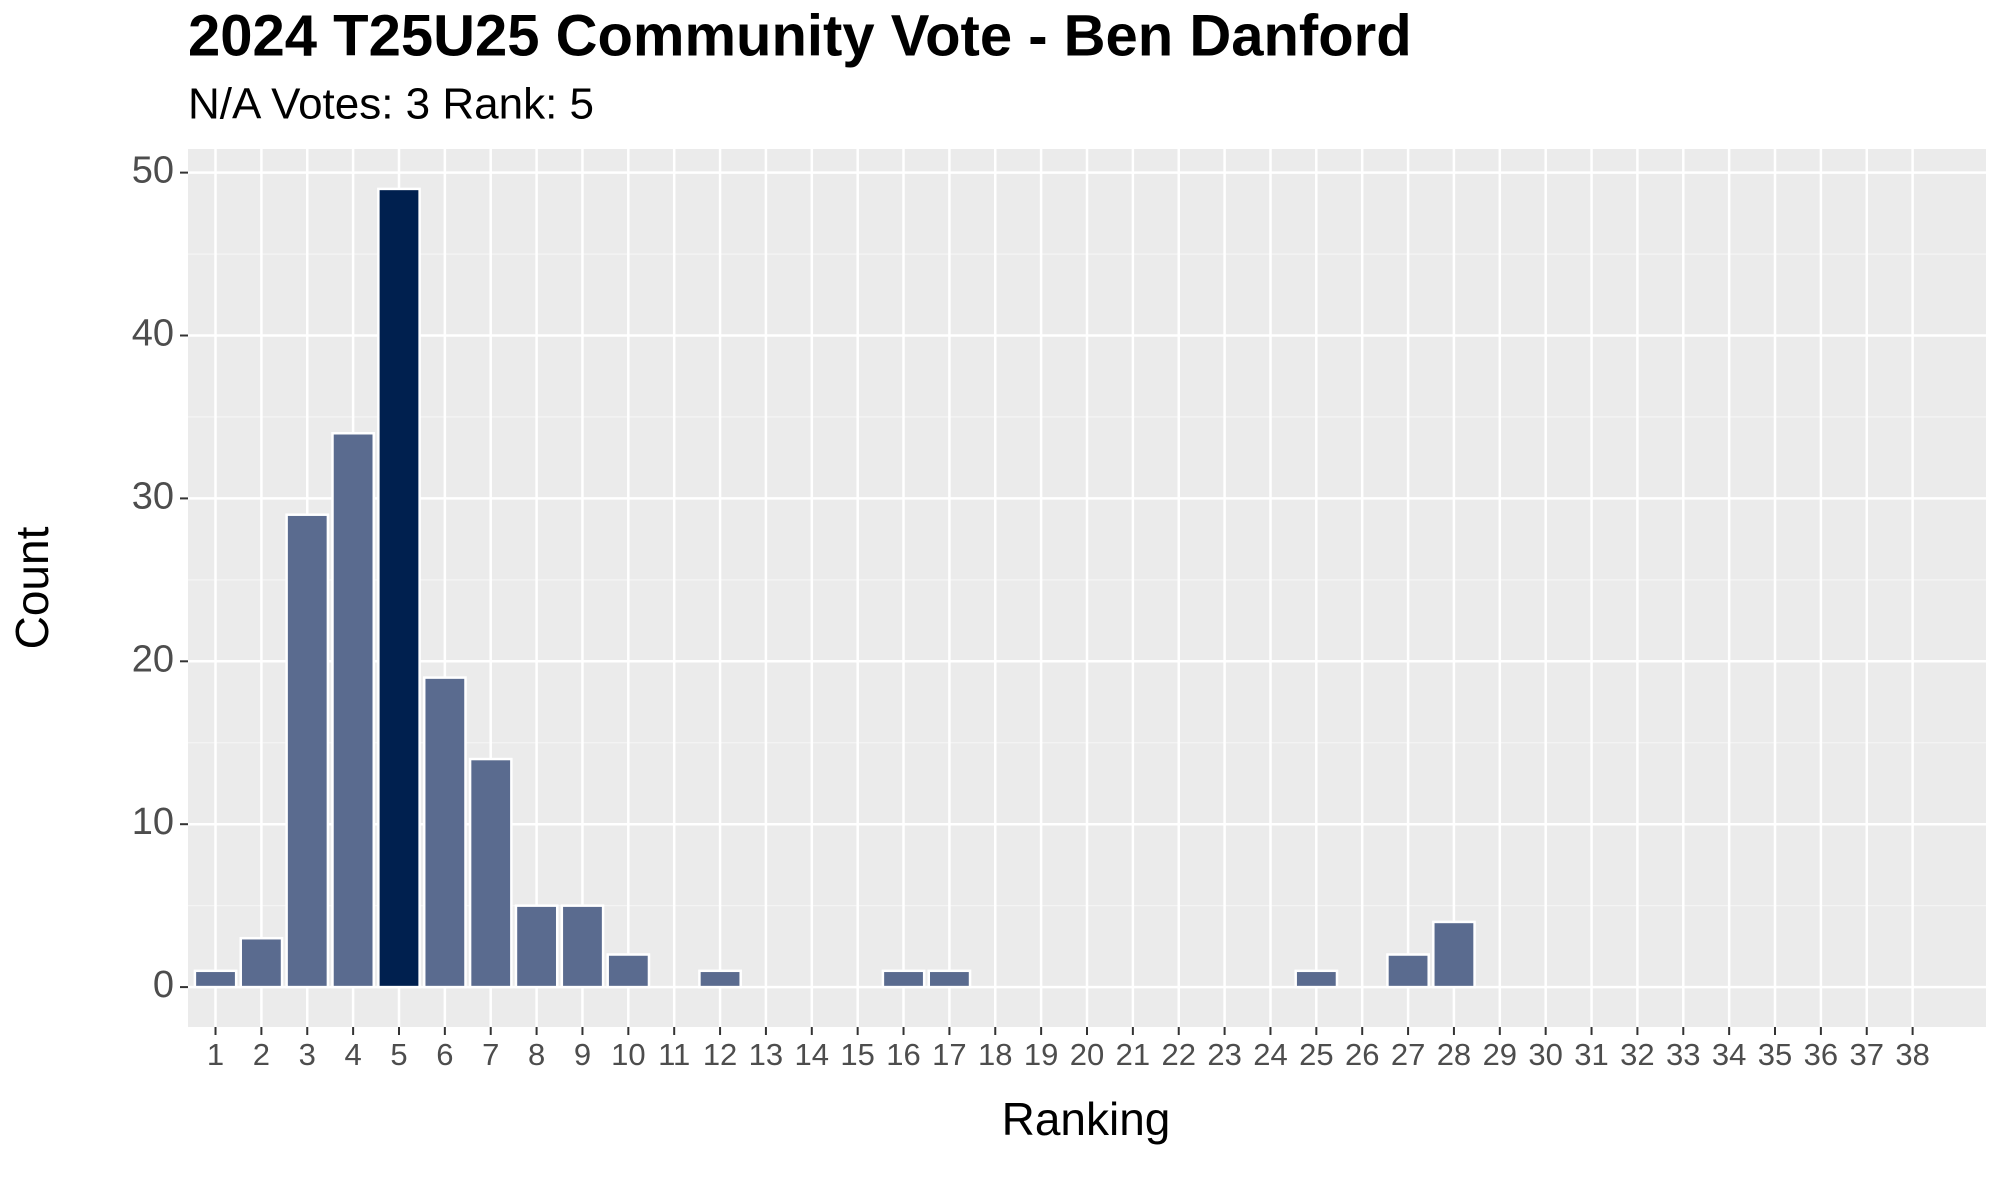  I want to click on x-tick-label: 19, so click(1041, 1054).